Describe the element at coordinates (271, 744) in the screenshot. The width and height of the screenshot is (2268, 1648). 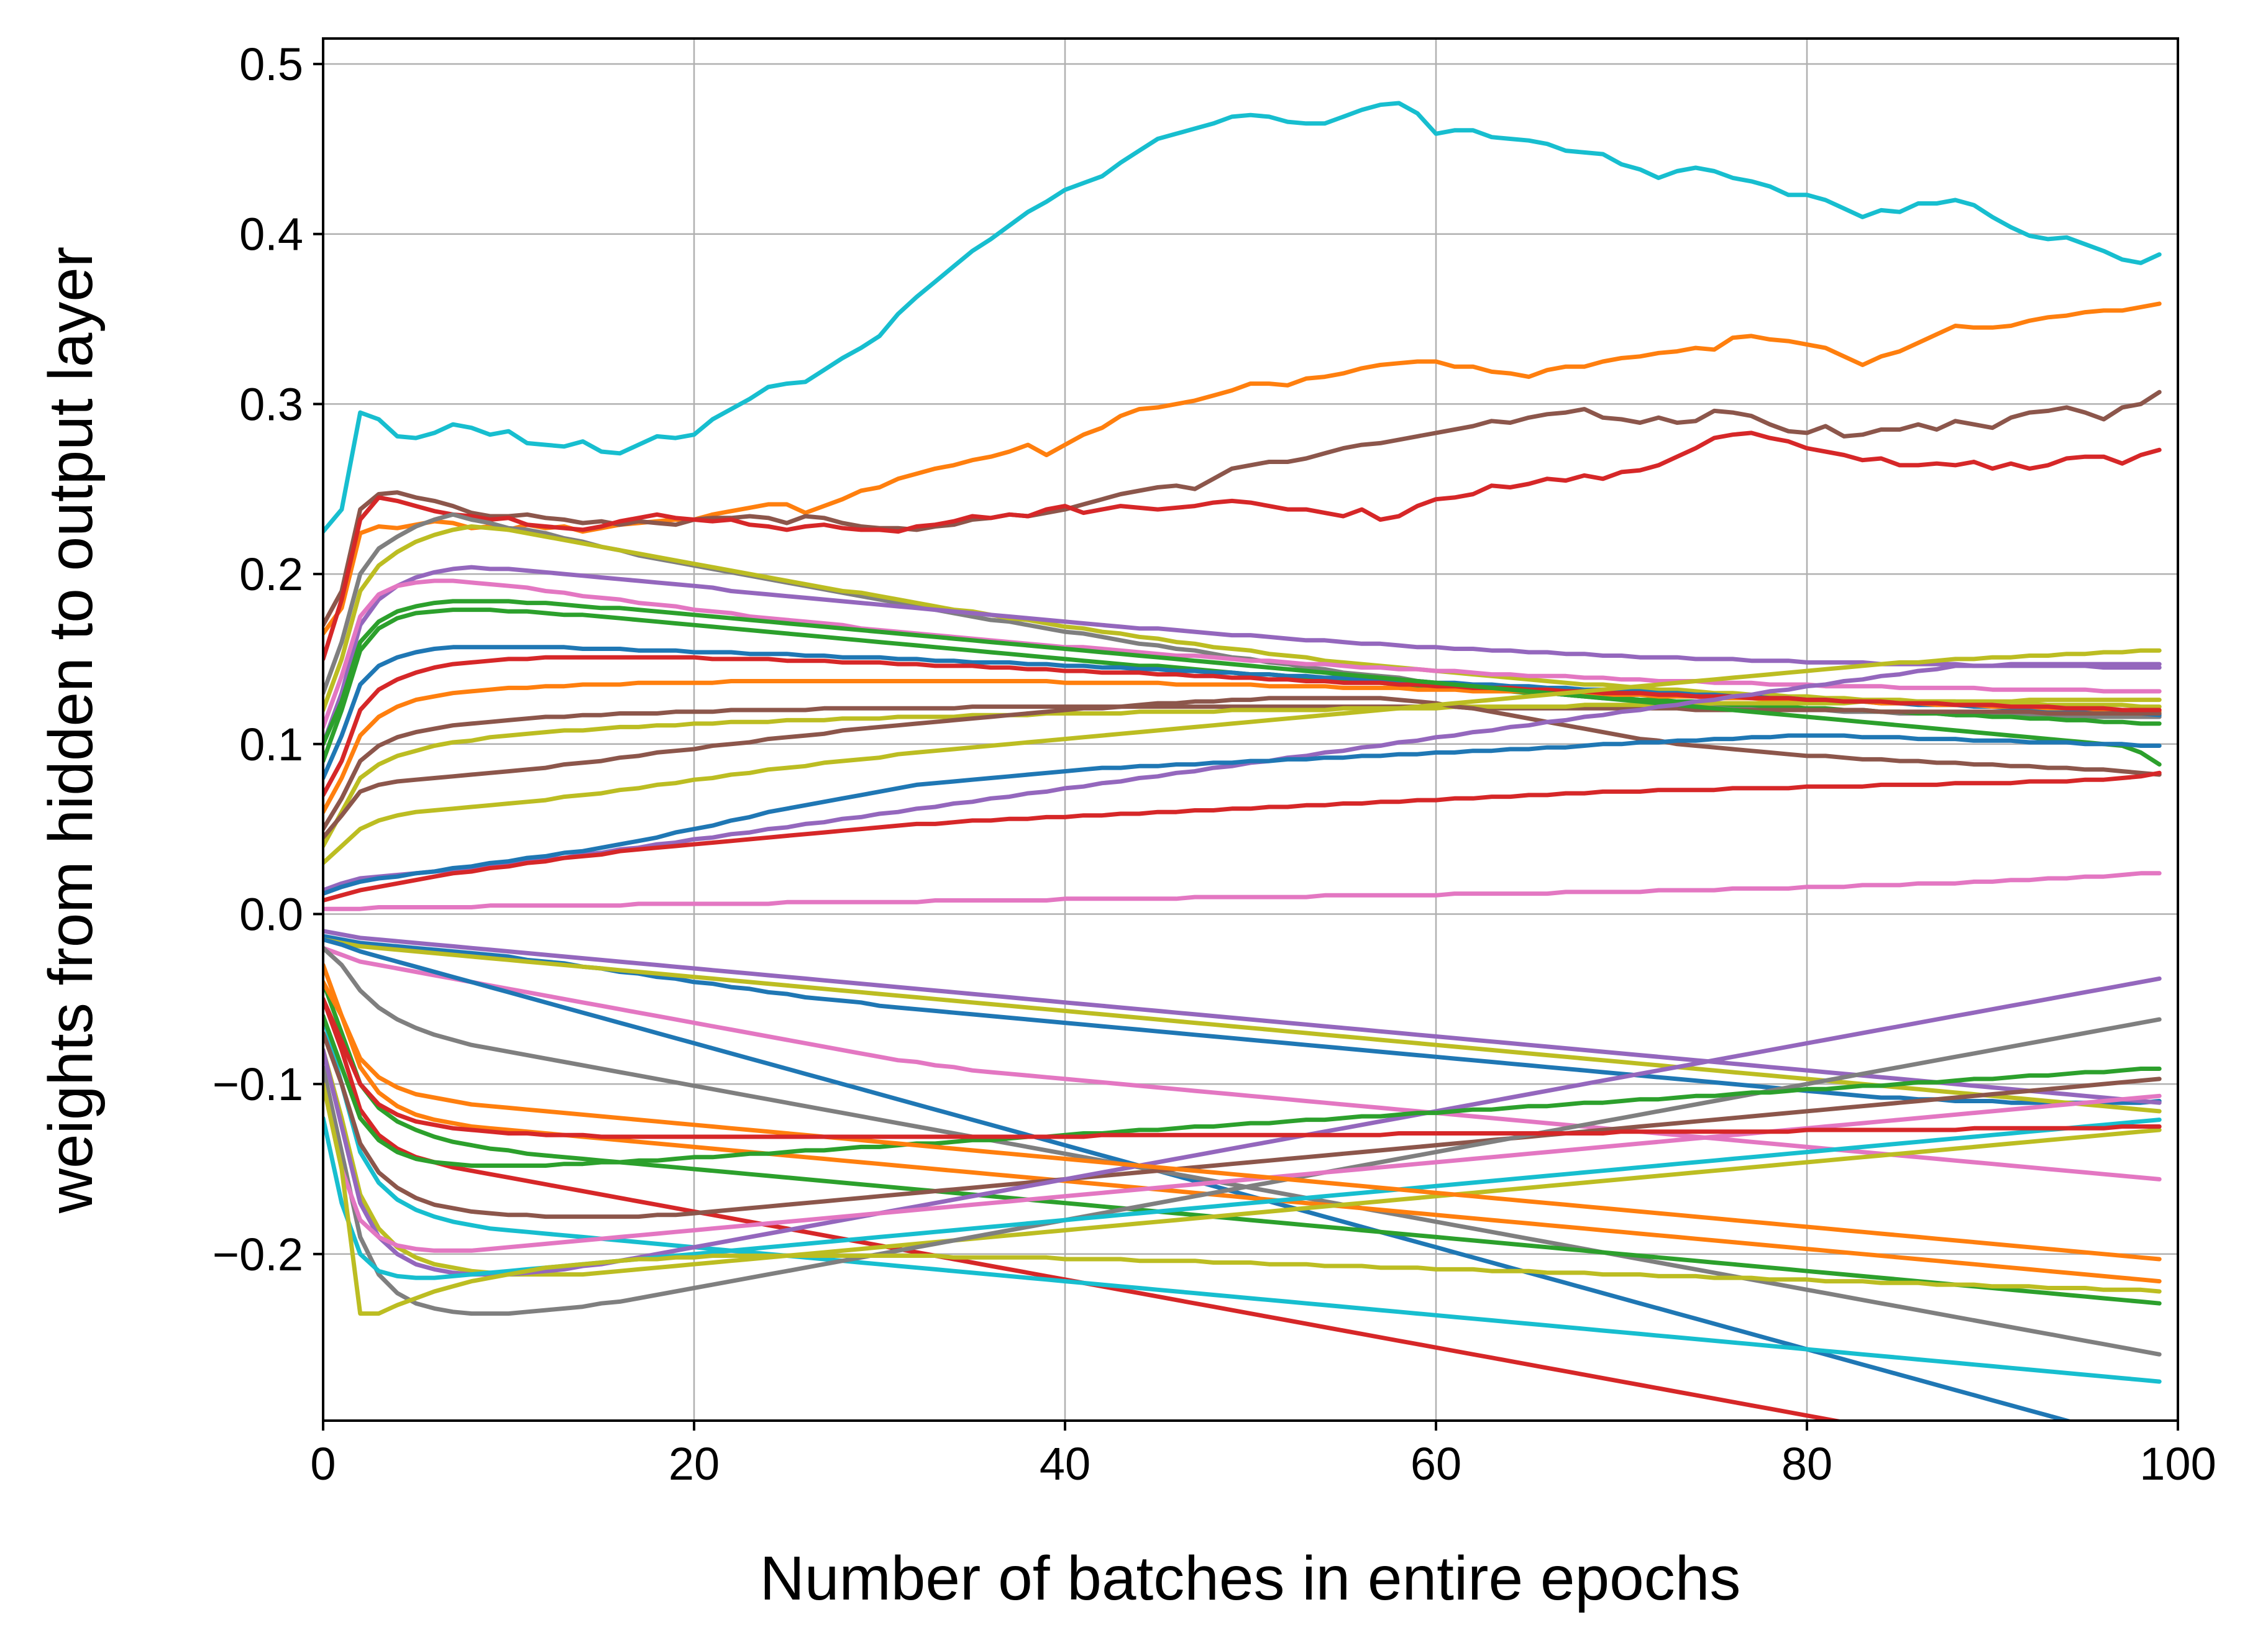
I see `y-tick-label: 0.1` at that location.